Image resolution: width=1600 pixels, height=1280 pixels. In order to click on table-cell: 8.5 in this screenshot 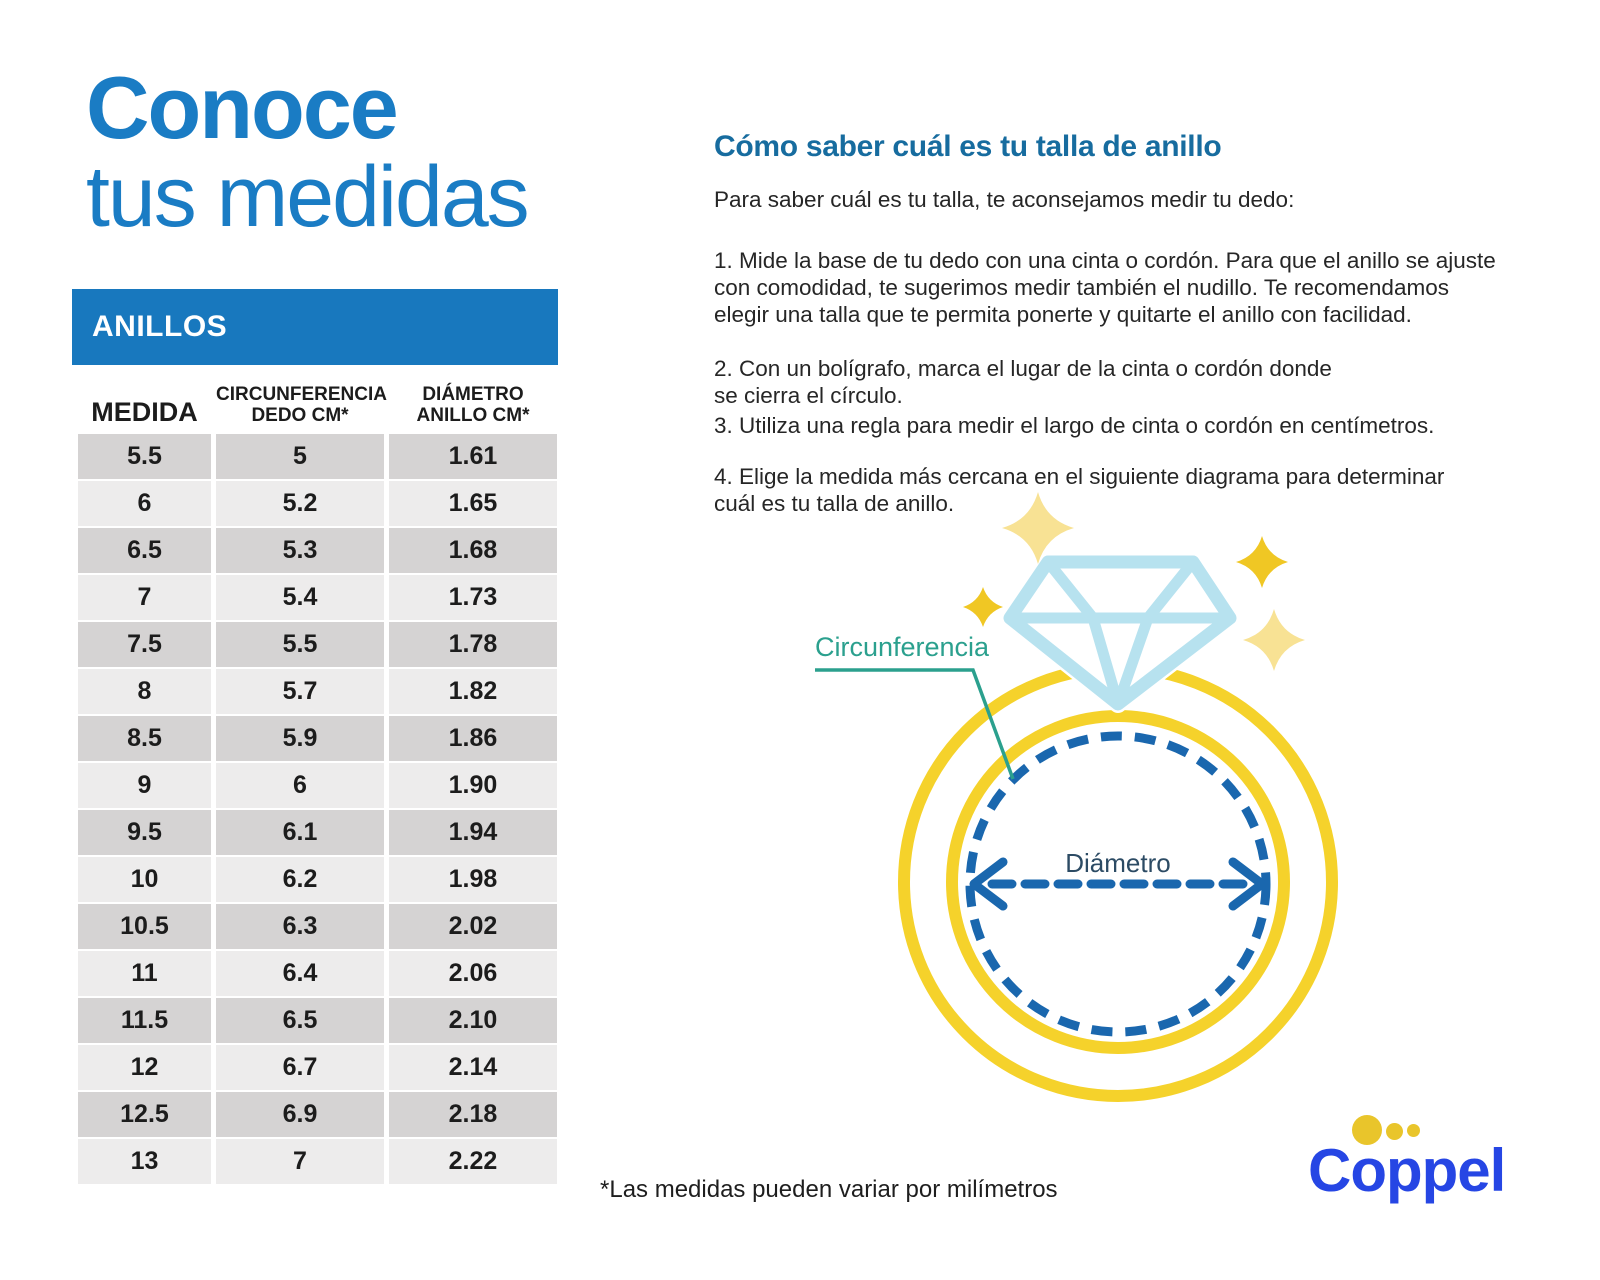, I will do `click(144, 738)`.